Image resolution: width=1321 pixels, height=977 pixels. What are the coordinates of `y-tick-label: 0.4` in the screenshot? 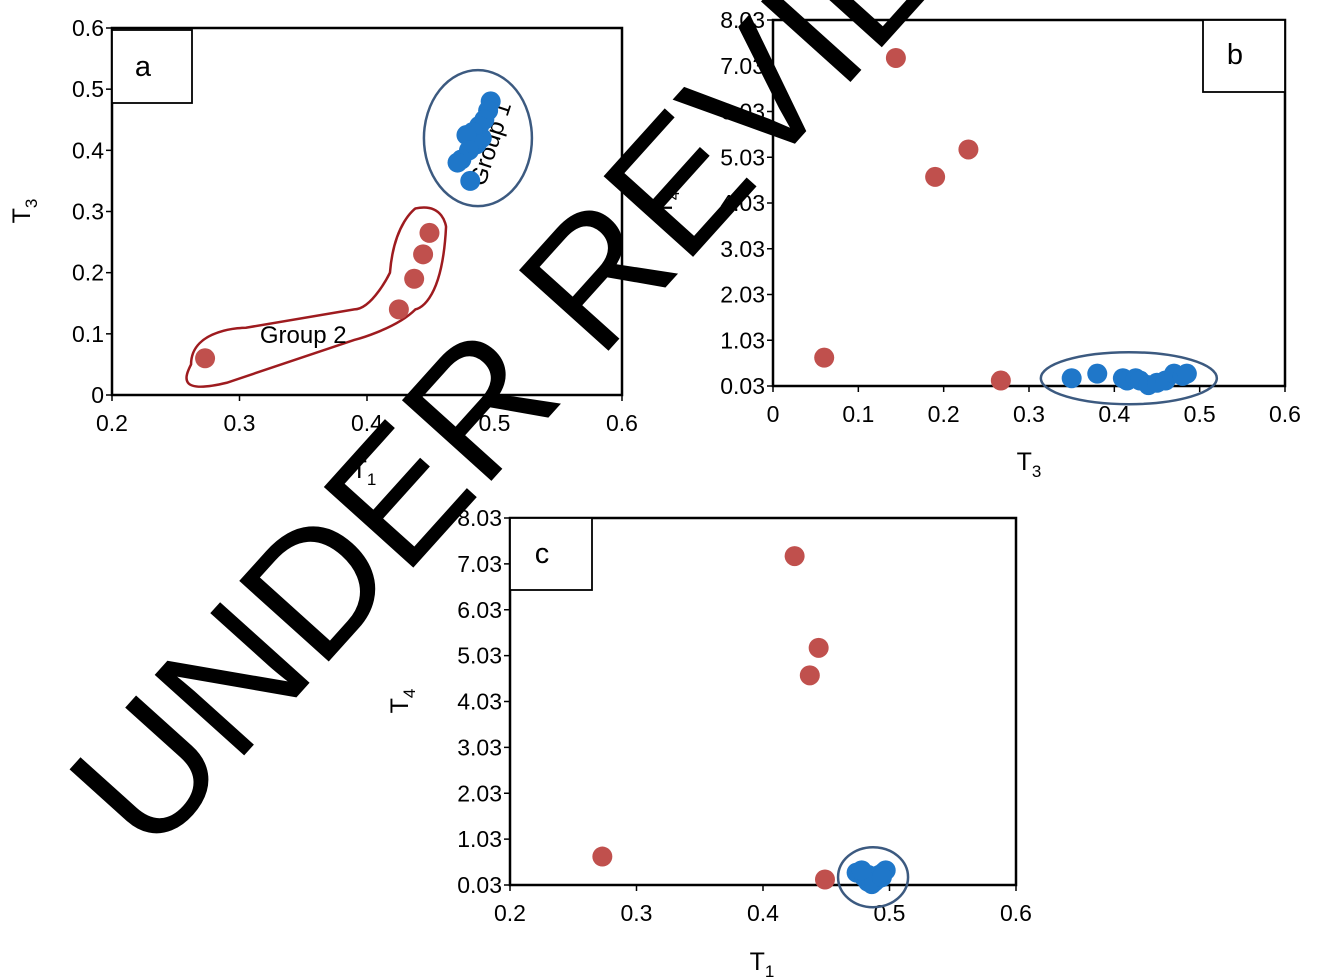 It's located at (88, 150).